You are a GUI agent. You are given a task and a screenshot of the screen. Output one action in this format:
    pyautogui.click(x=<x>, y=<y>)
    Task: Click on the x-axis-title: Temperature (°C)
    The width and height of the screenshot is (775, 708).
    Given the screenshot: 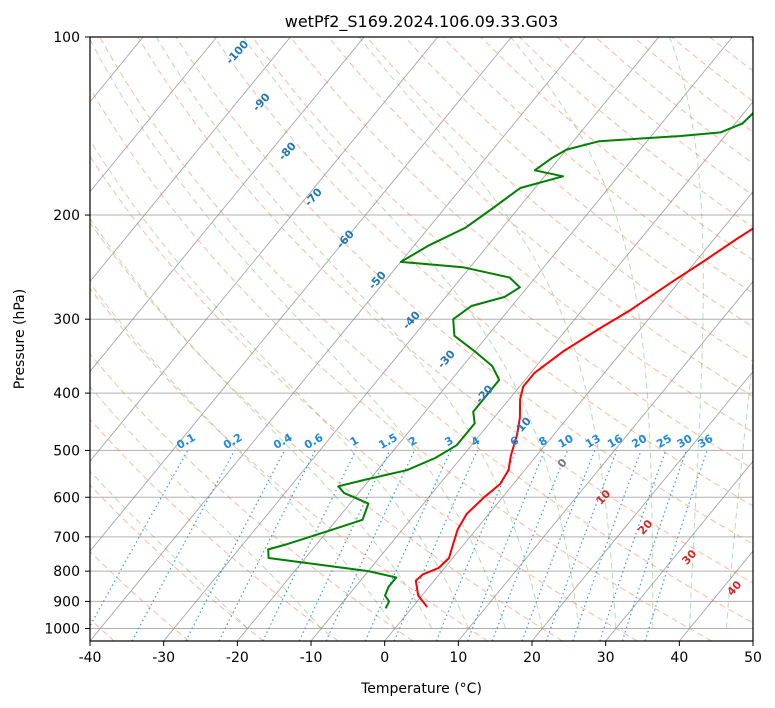 What is the action you would take?
    pyautogui.click(x=421, y=689)
    